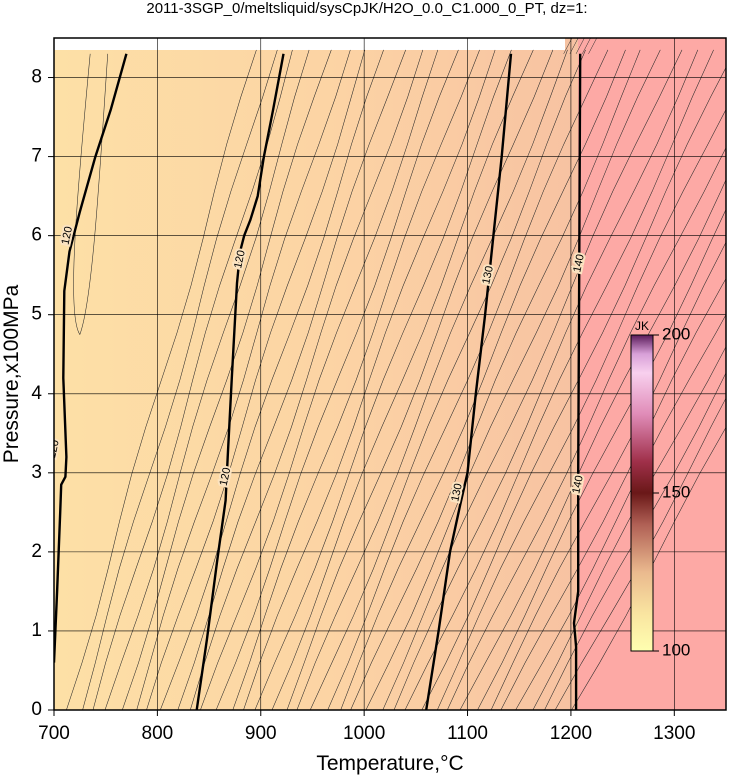 The height and width of the screenshot is (776, 734). What do you see at coordinates (54, 449) in the screenshot?
I see `contour-label: 120` at bounding box center [54, 449].